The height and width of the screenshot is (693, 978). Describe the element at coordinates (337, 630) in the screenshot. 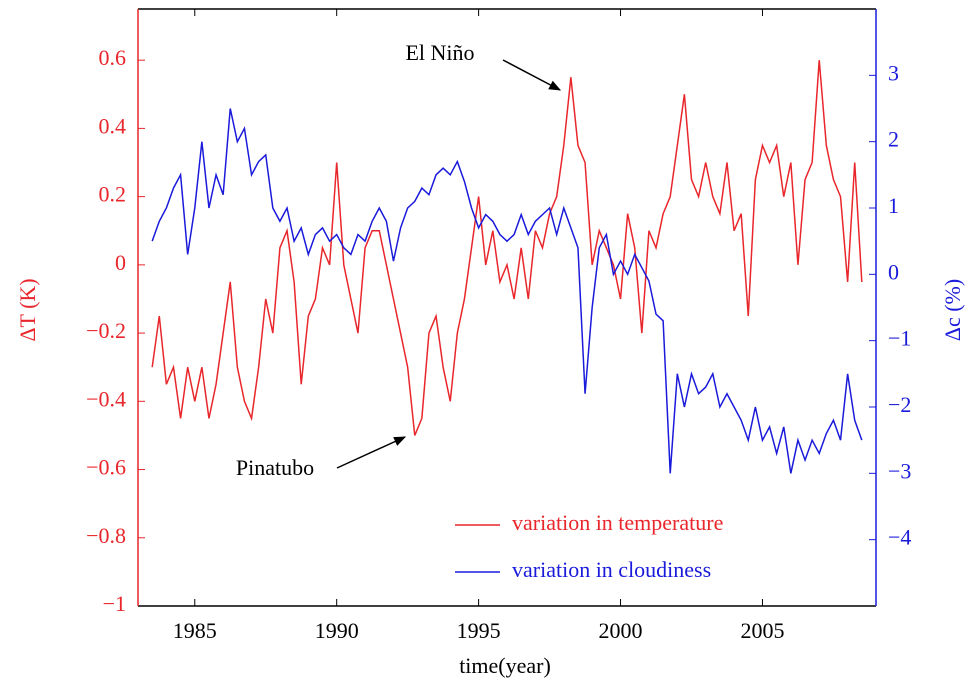

I see `x-tick-label: 1990` at that location.